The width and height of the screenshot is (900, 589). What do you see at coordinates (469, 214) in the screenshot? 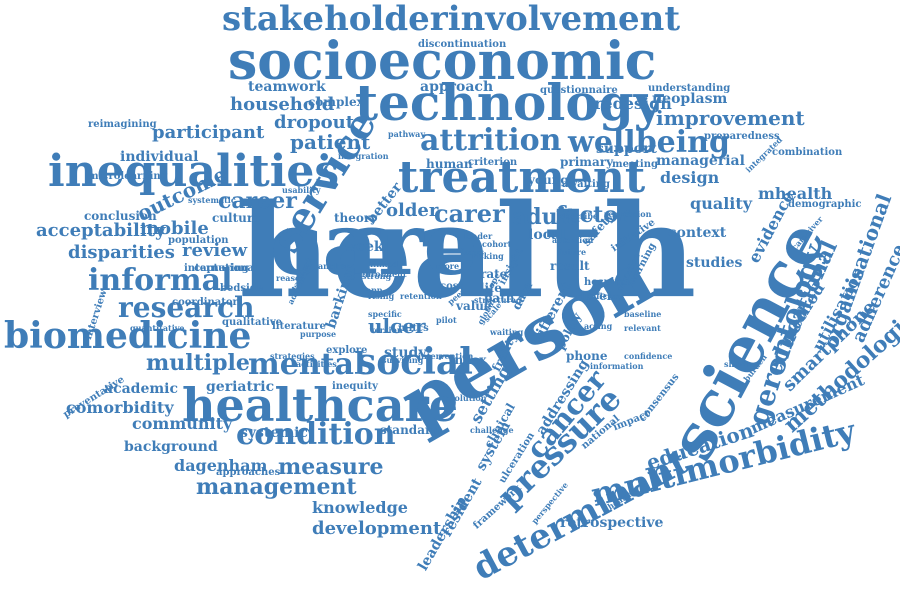
I see `word-carer: carer` at bounding box center [469, 214].